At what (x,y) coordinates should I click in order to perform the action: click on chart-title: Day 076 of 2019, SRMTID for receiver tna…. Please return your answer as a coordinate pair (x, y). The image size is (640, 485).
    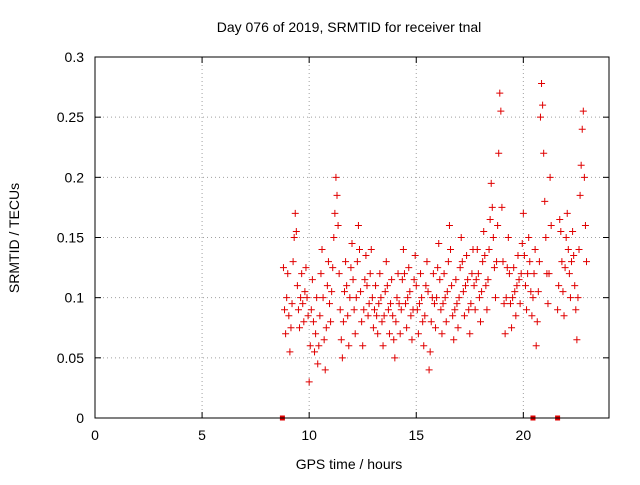
    Looking at the image, I should click on (349, 27).